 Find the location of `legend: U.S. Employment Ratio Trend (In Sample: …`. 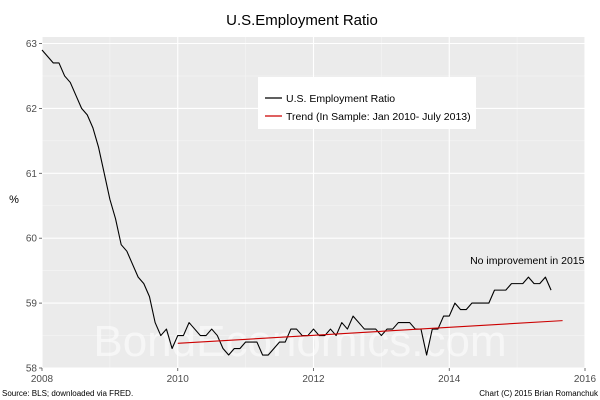

legend: U.S. Employment Ratio Trend (In Sample: … is located at coordinates (367, 103).